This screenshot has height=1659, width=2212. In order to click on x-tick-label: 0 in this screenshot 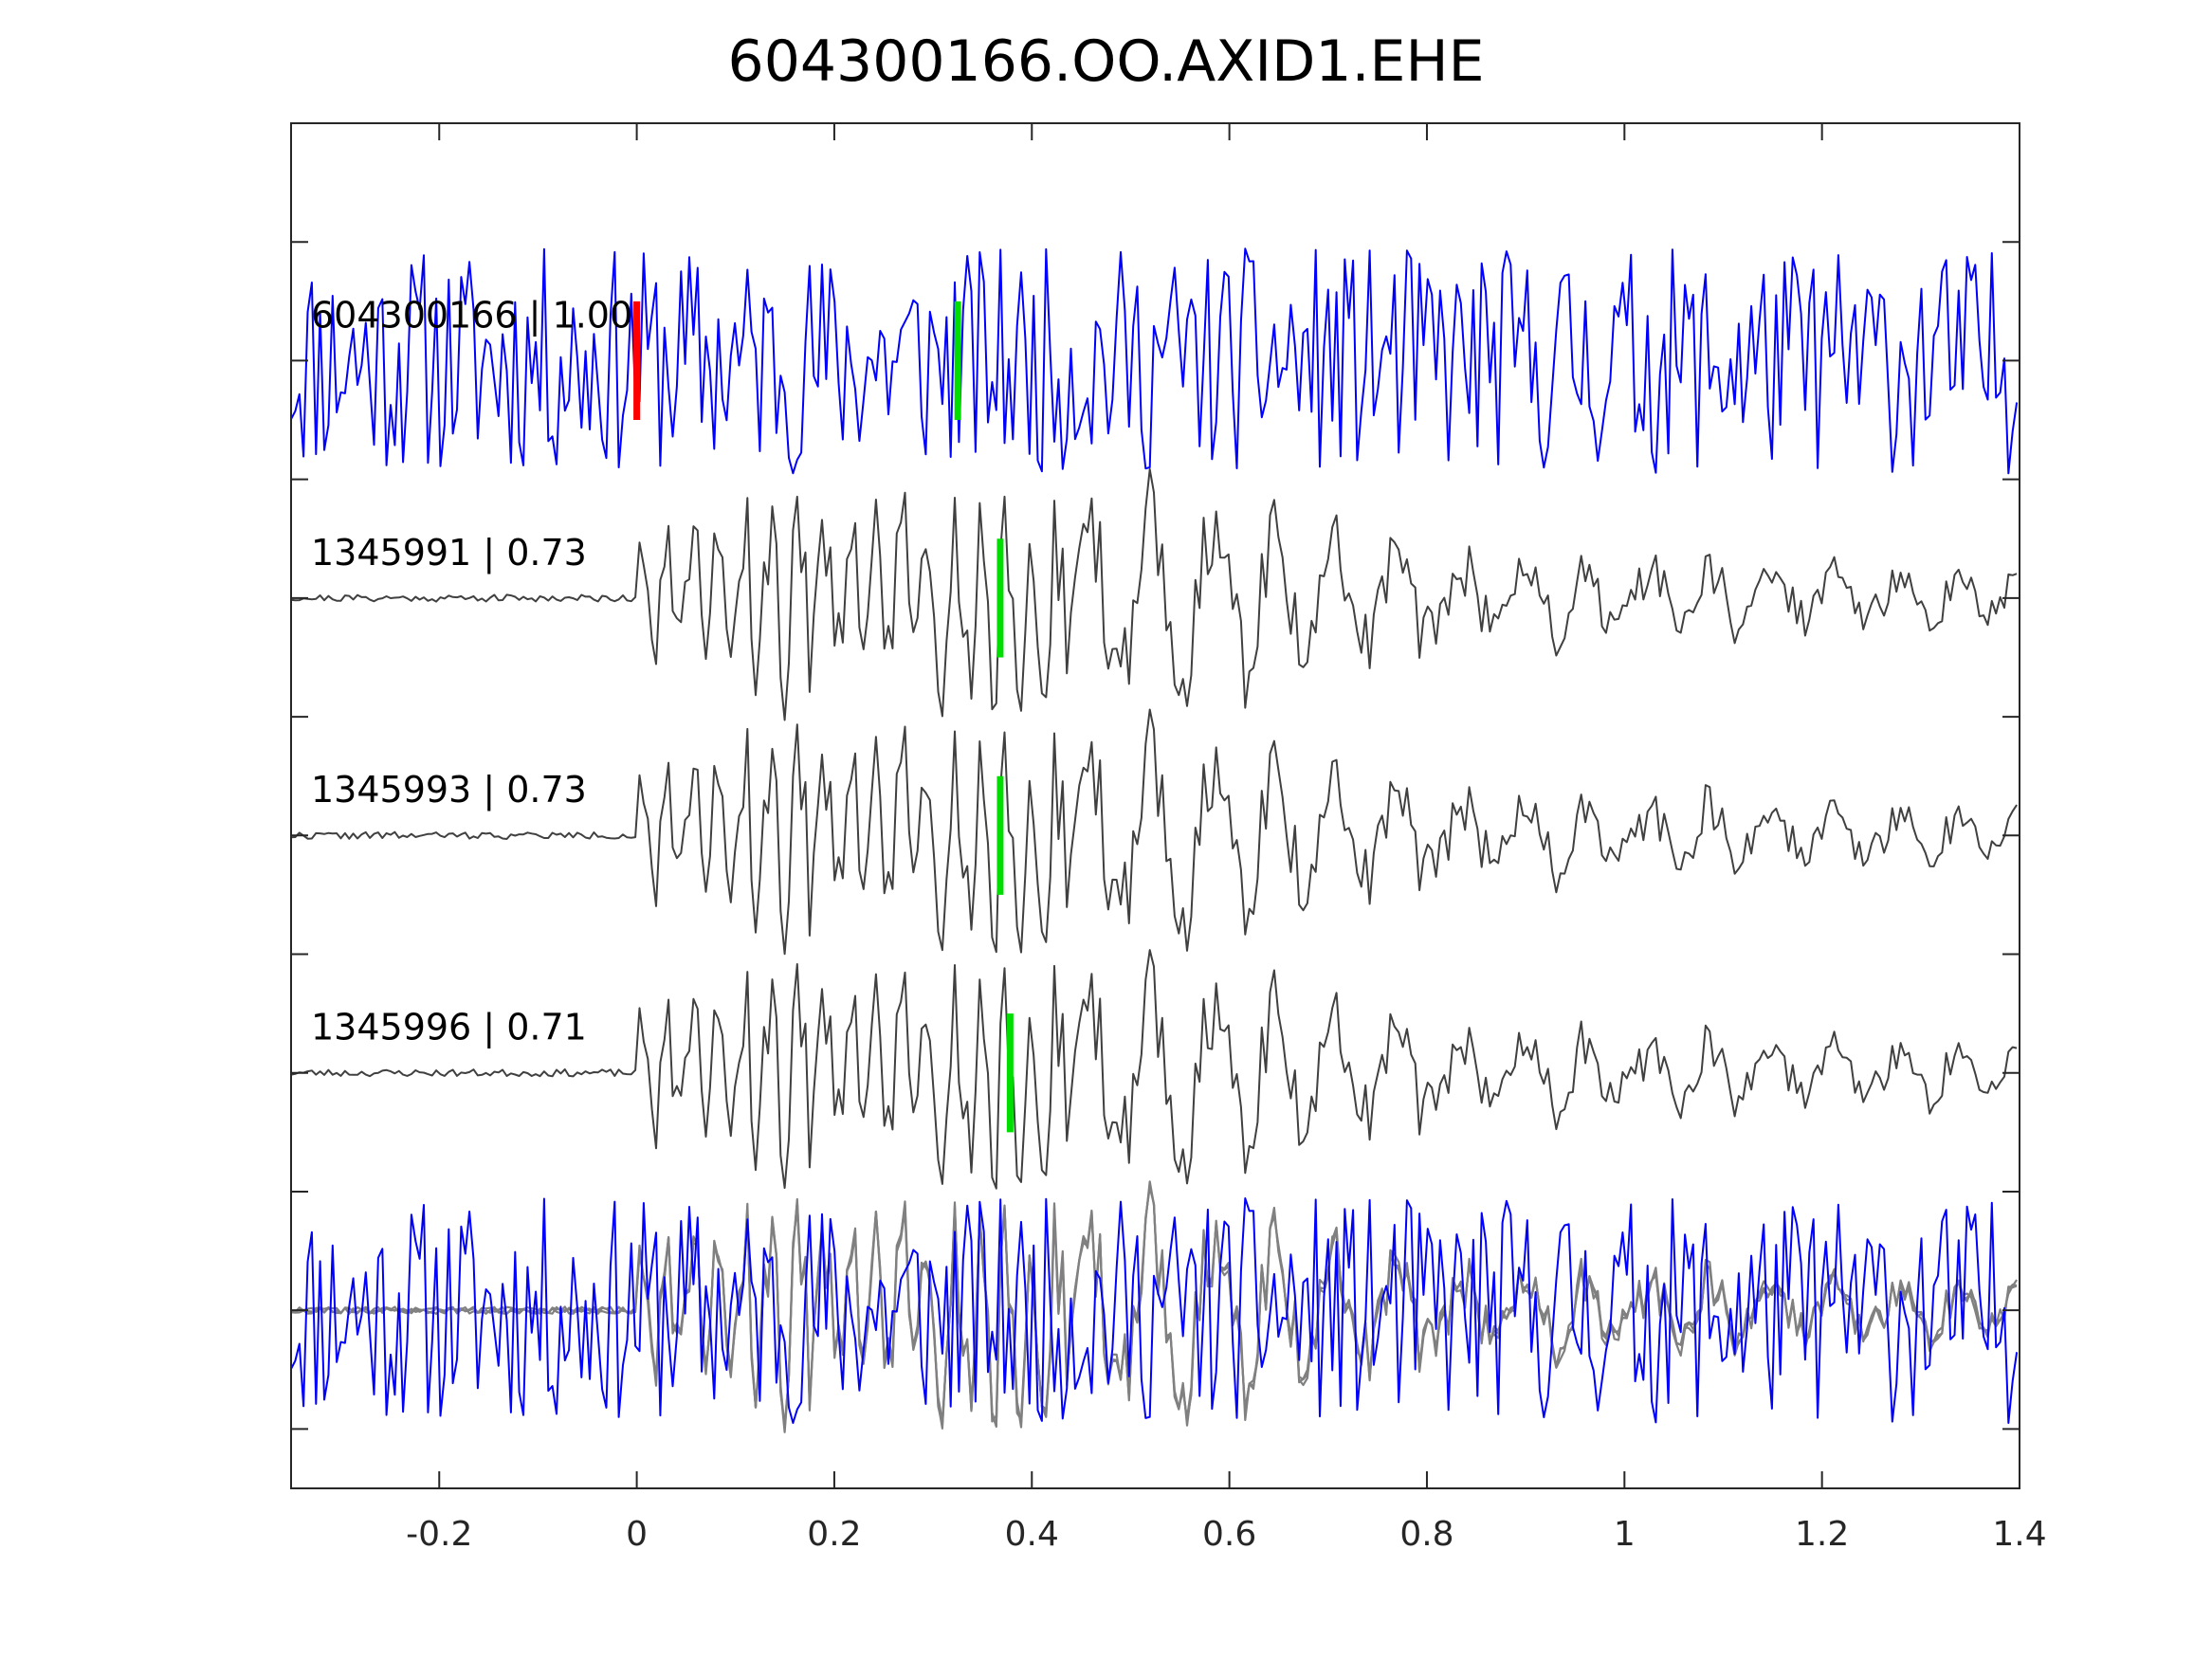, I will do `click(637, 1534)`.